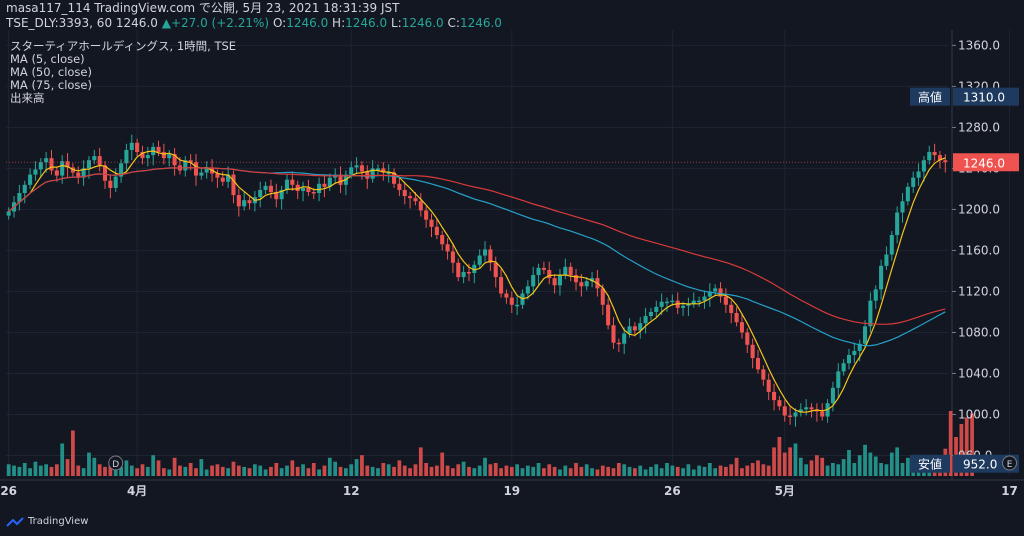  Describe the element at coordinates (930, 464) in the screenshot. I see `low-badge-label: 安値` at that location.